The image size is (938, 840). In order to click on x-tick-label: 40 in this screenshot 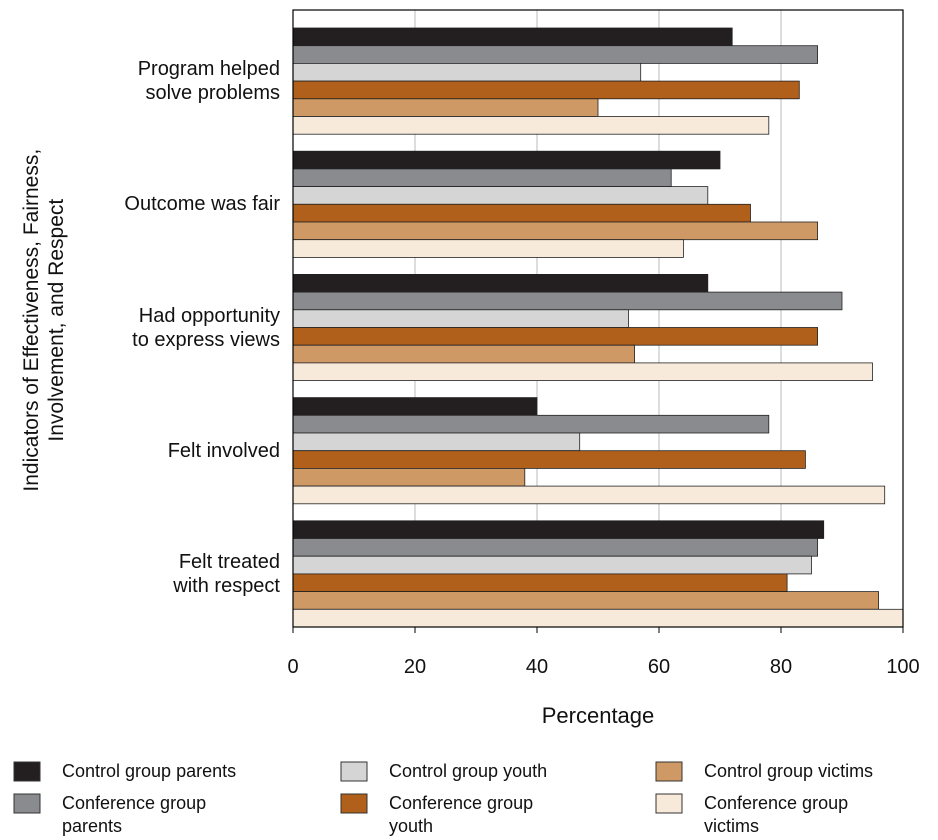, I will do `click(537, 667)`.